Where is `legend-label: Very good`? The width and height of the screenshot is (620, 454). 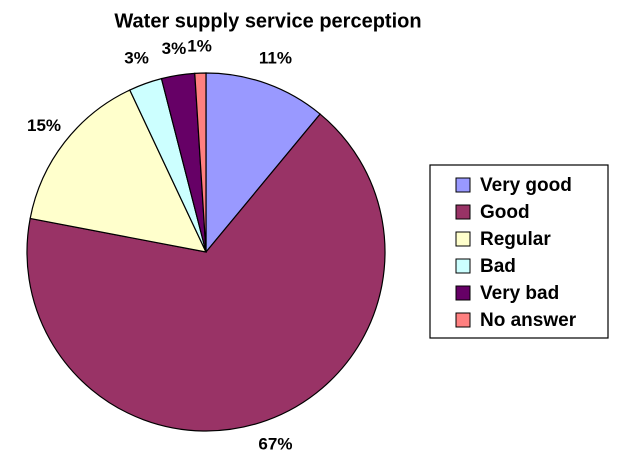
legend-label: Very good is located at coordinates (526, 185).